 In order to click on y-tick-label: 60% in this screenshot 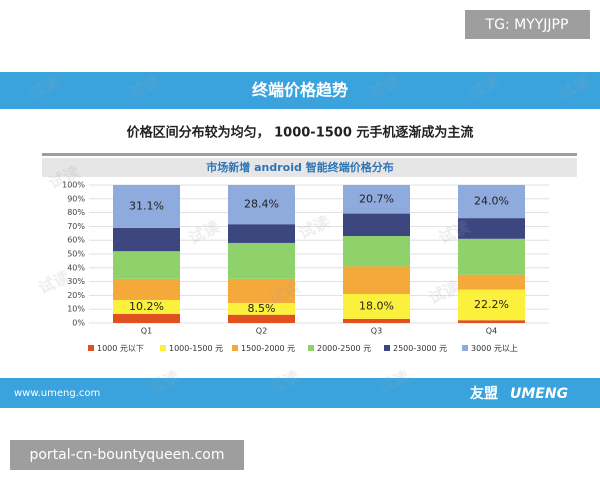, I will do `click(76, 240)`.